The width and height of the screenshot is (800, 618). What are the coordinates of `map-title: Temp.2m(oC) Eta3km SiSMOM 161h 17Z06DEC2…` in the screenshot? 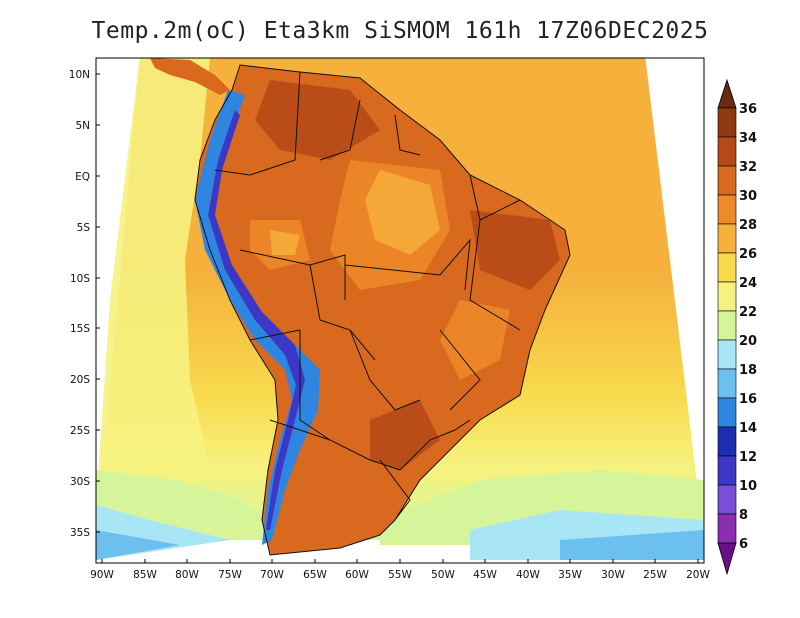 It's located at (400, 31).